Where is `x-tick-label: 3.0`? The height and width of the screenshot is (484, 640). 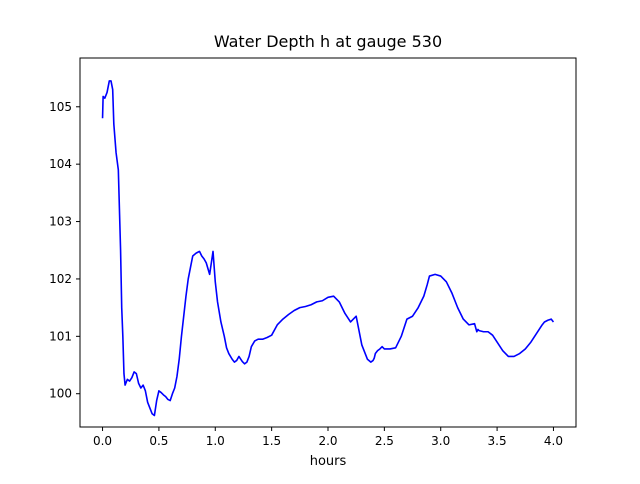
x-tick-label: 3.0 is located at coordinates (440, 441).